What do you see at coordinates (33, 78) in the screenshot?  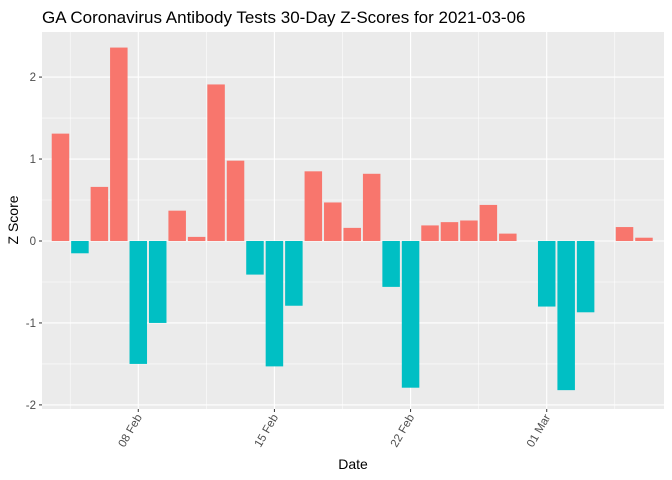 I see `y-tick-label: 2` at bounding box center [33, 78].